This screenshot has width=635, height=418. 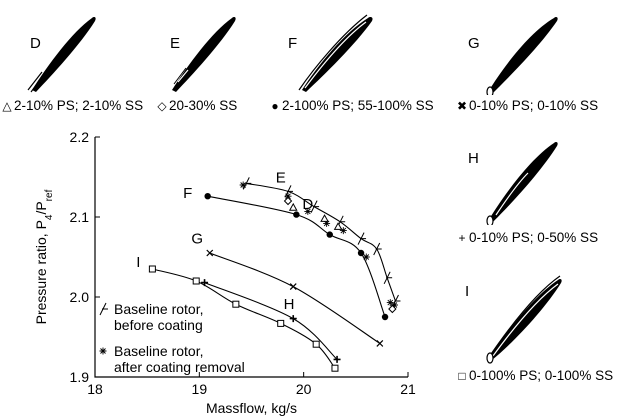 What do you see at coordinates (474, 43) in the screenshot?
I see `blade-letter: G` at bounding box center [474, 43].